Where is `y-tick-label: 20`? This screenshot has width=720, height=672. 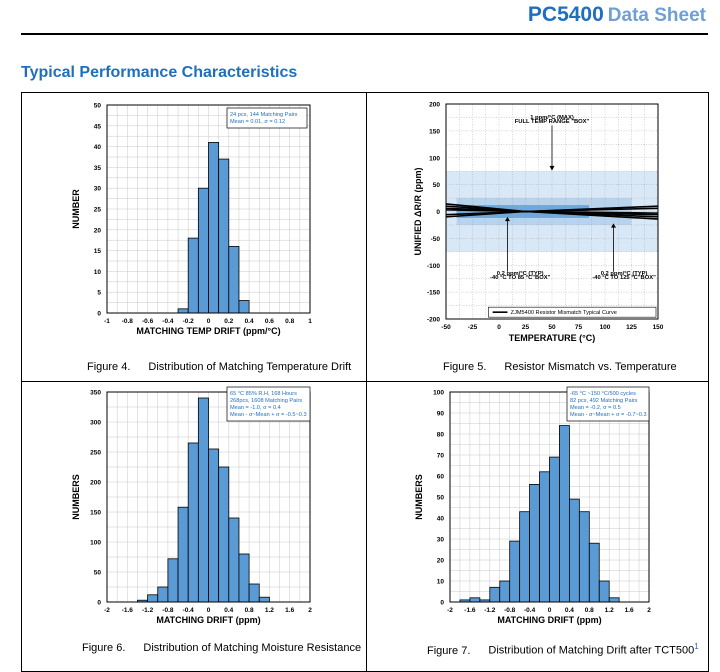
y-tick-label: 20 is located at coordinates (98, 230).